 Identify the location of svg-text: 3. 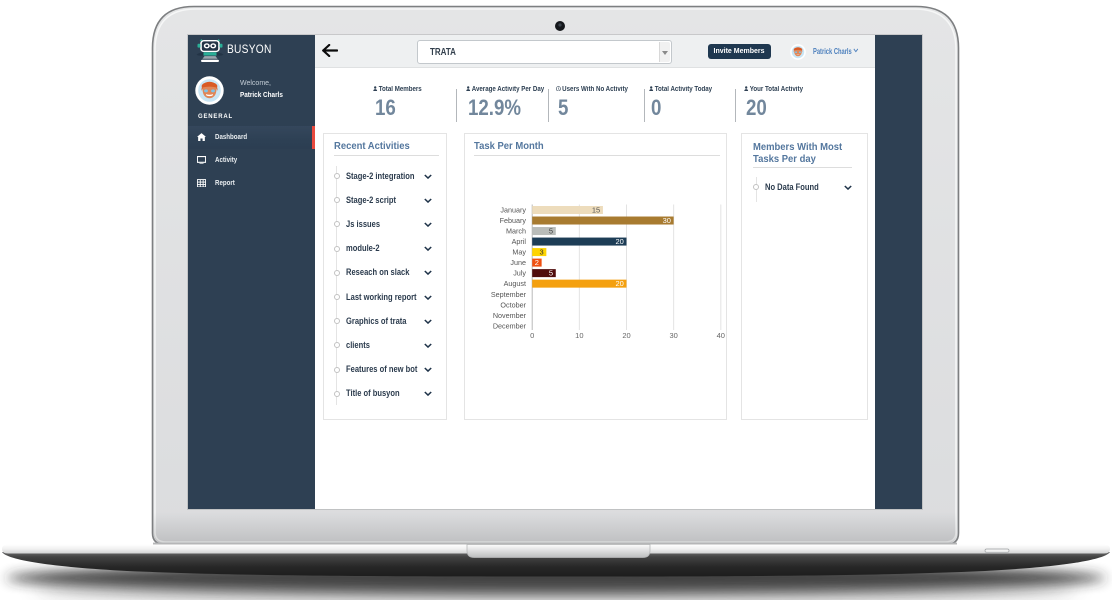
(541, 251).